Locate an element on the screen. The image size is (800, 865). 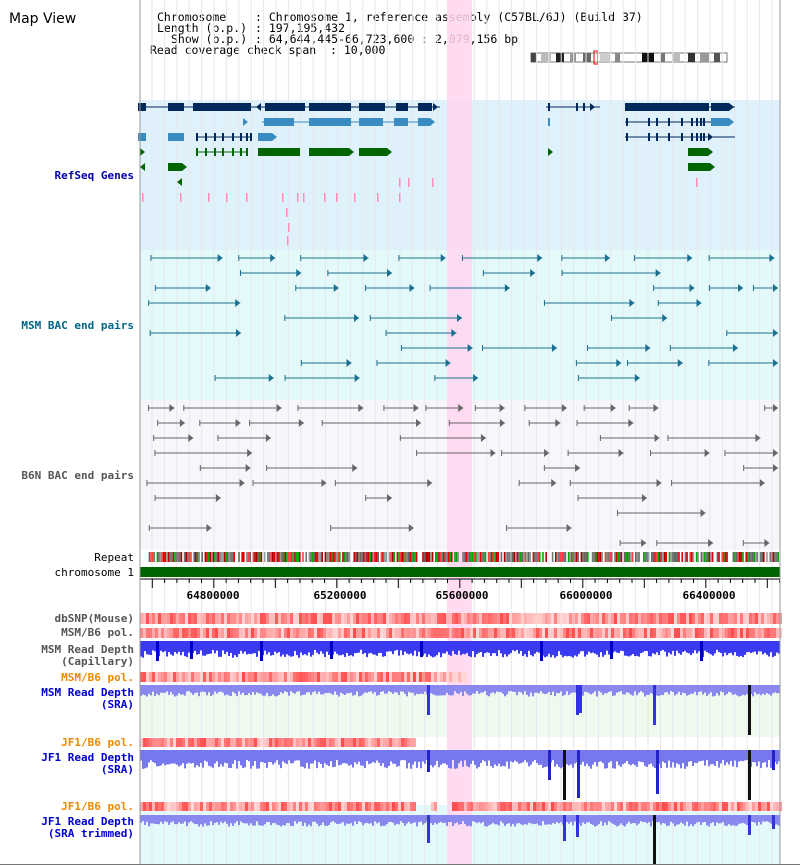
repeat-track is located at coordinates (463, 557).